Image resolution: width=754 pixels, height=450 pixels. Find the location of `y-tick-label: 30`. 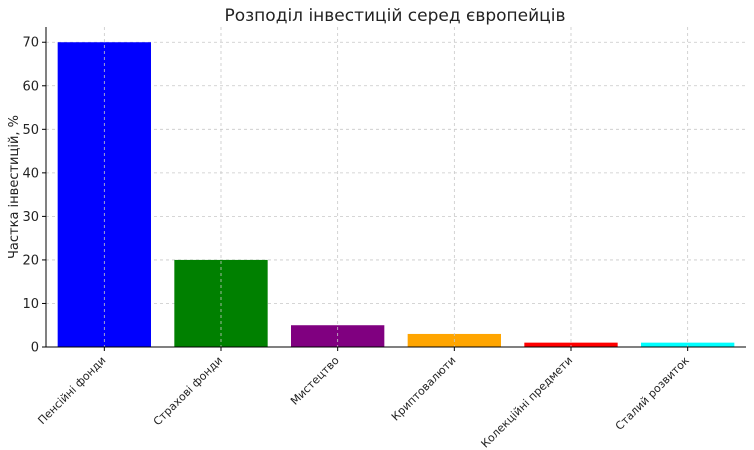

y-tick-label: 30 is located at coordinates (30, 217).